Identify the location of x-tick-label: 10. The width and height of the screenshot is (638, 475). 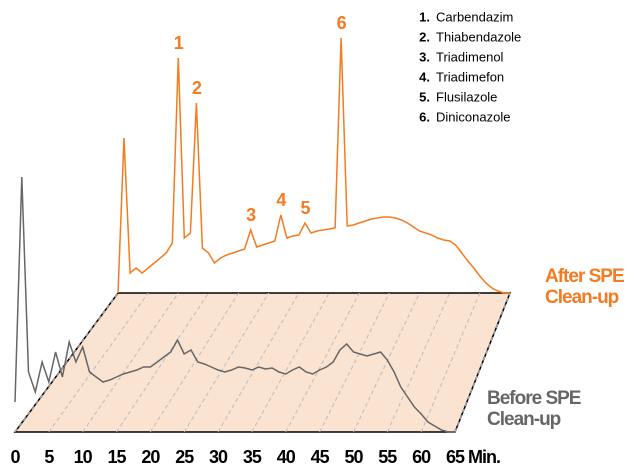
(83, 457).